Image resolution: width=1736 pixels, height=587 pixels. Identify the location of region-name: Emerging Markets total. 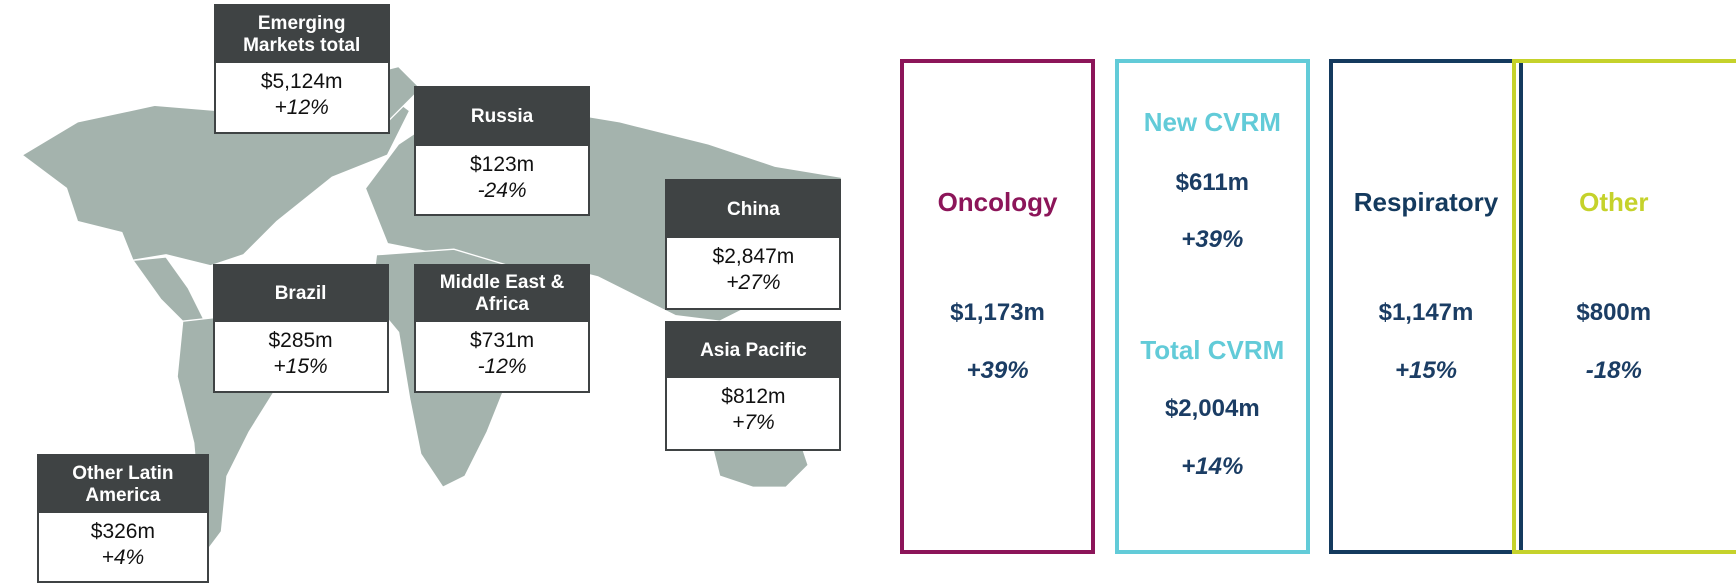
(302, 34).